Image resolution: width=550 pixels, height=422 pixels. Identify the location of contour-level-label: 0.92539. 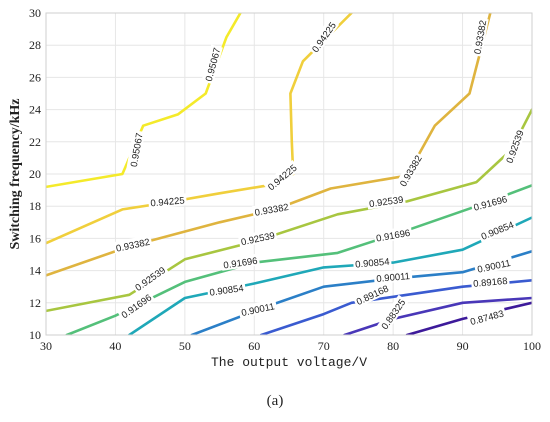
(387, 203).